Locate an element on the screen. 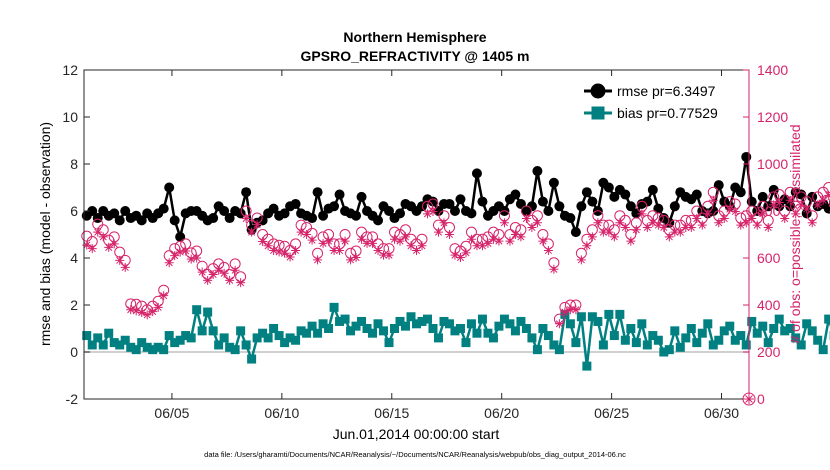 The height and width of the screenshot is (470, 830). y-tick-label-left: -2 is located at coordinates (72, 399).